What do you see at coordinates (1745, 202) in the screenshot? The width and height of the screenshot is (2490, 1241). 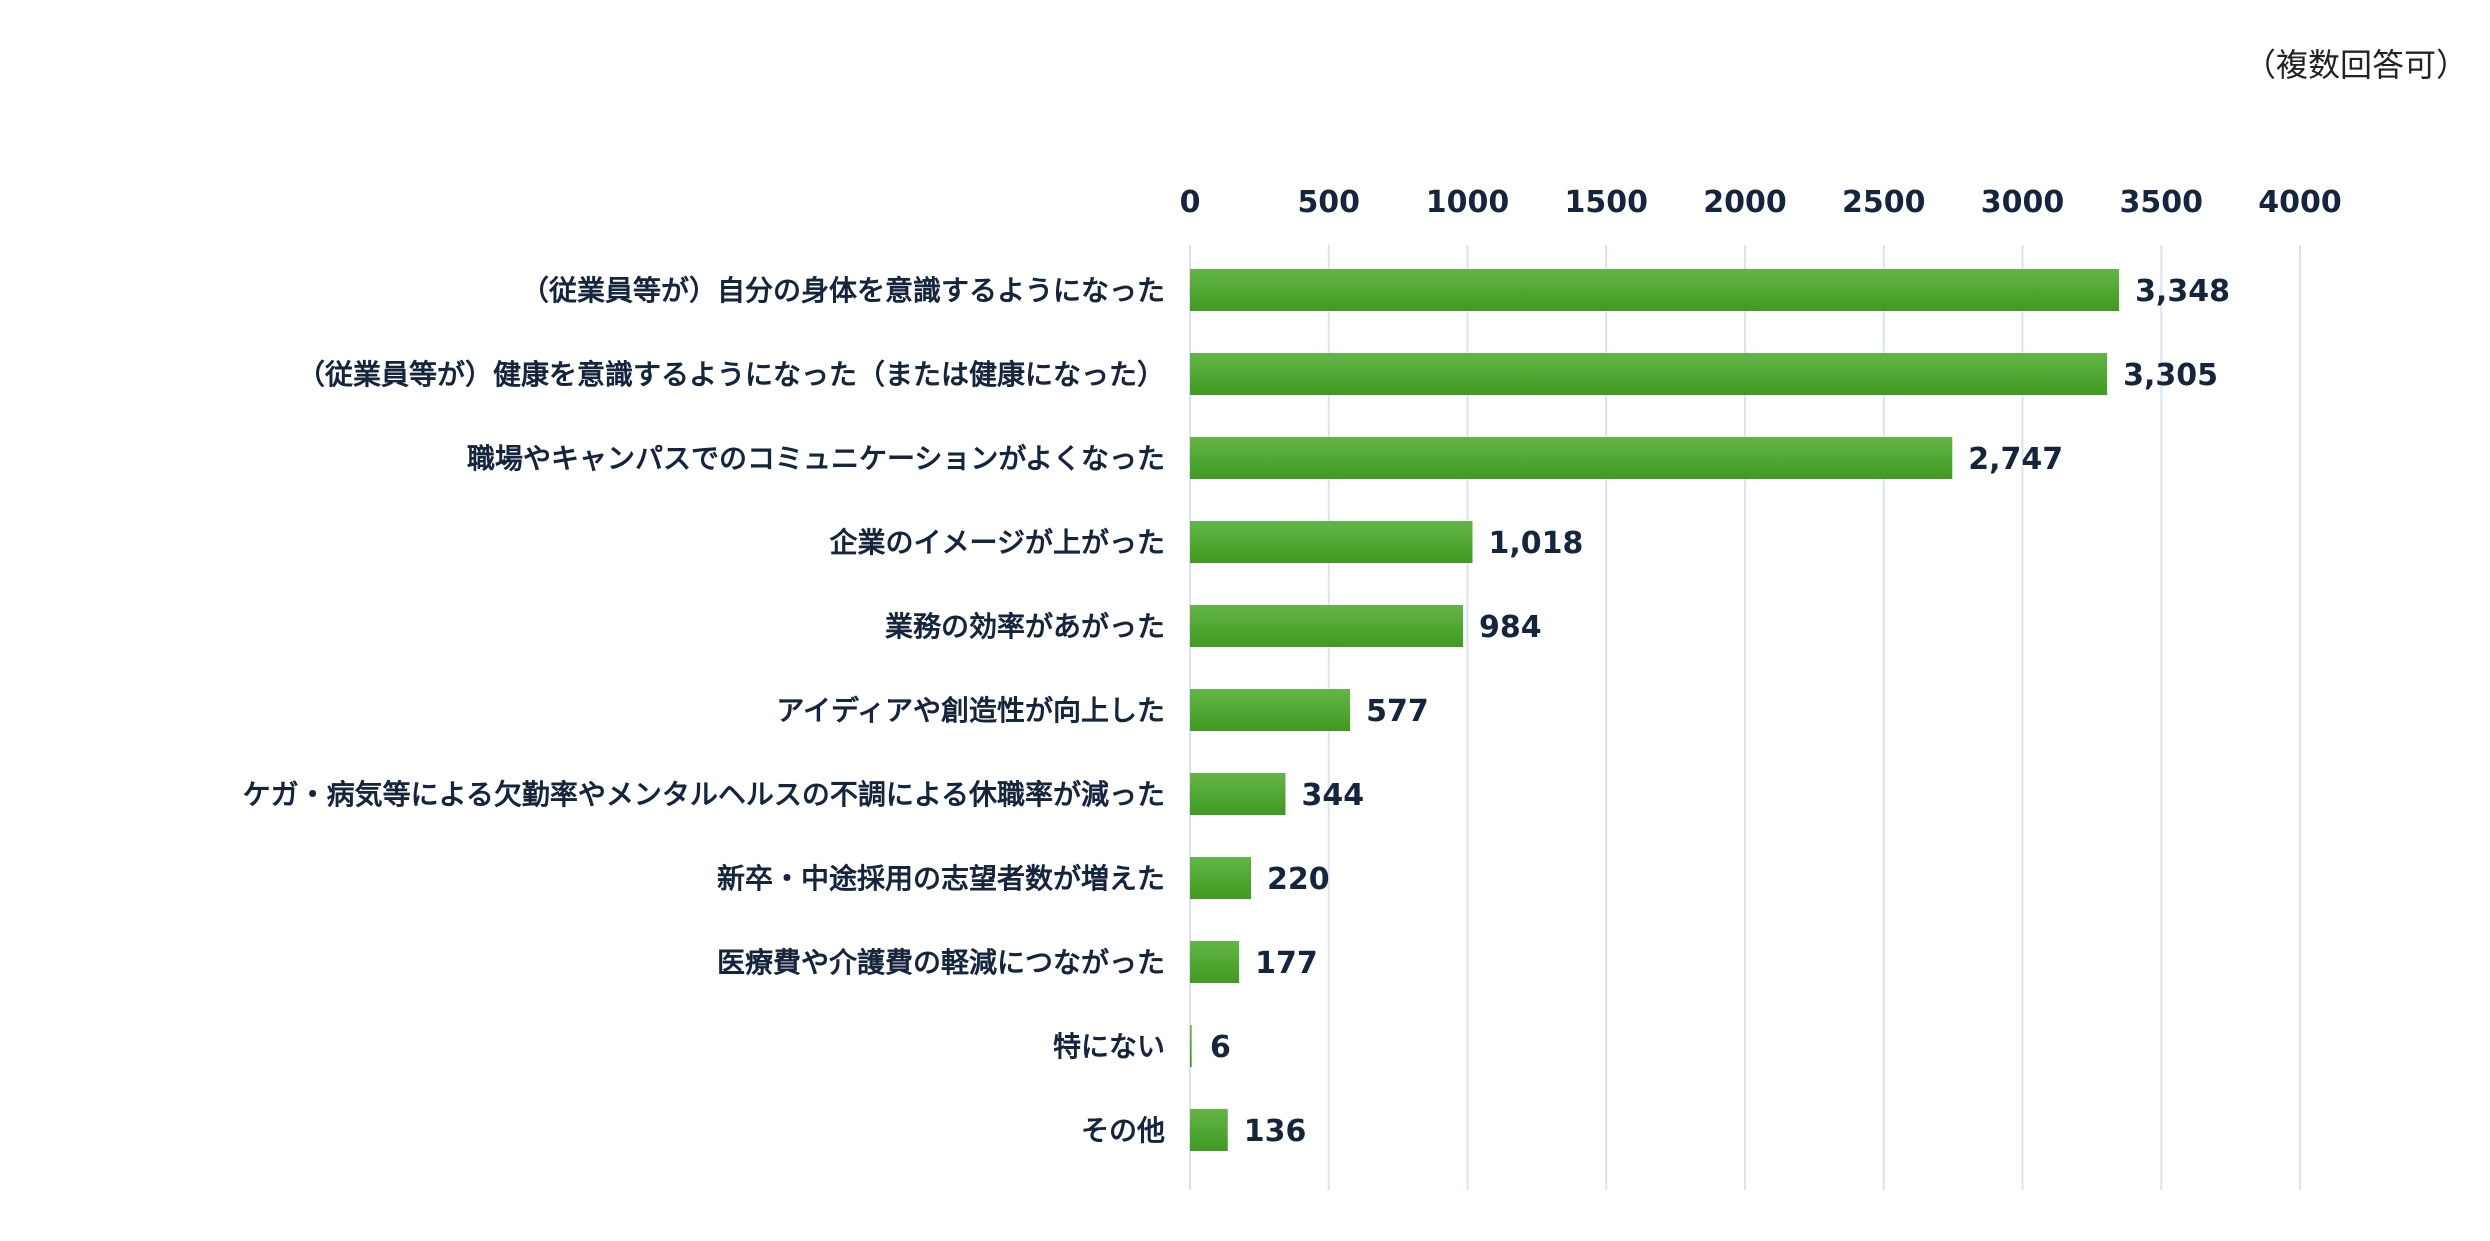 I see `x-tick-label: 2000` at bounding box center [1745, 202].